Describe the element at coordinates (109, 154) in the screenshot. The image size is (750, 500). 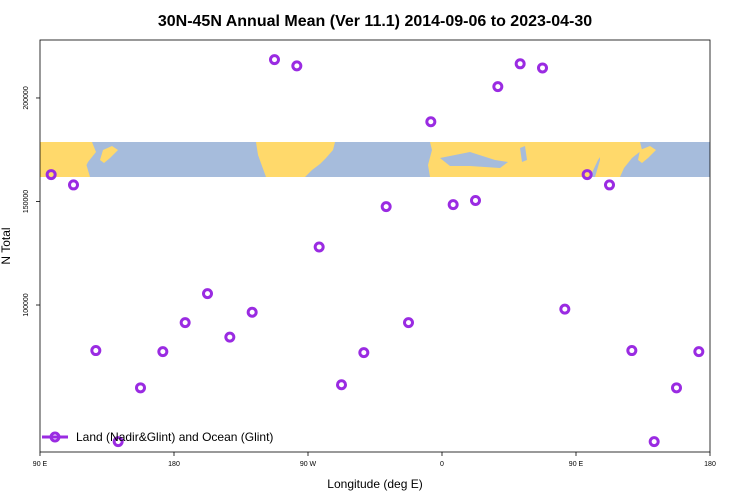
I see `land-japan` at that location.